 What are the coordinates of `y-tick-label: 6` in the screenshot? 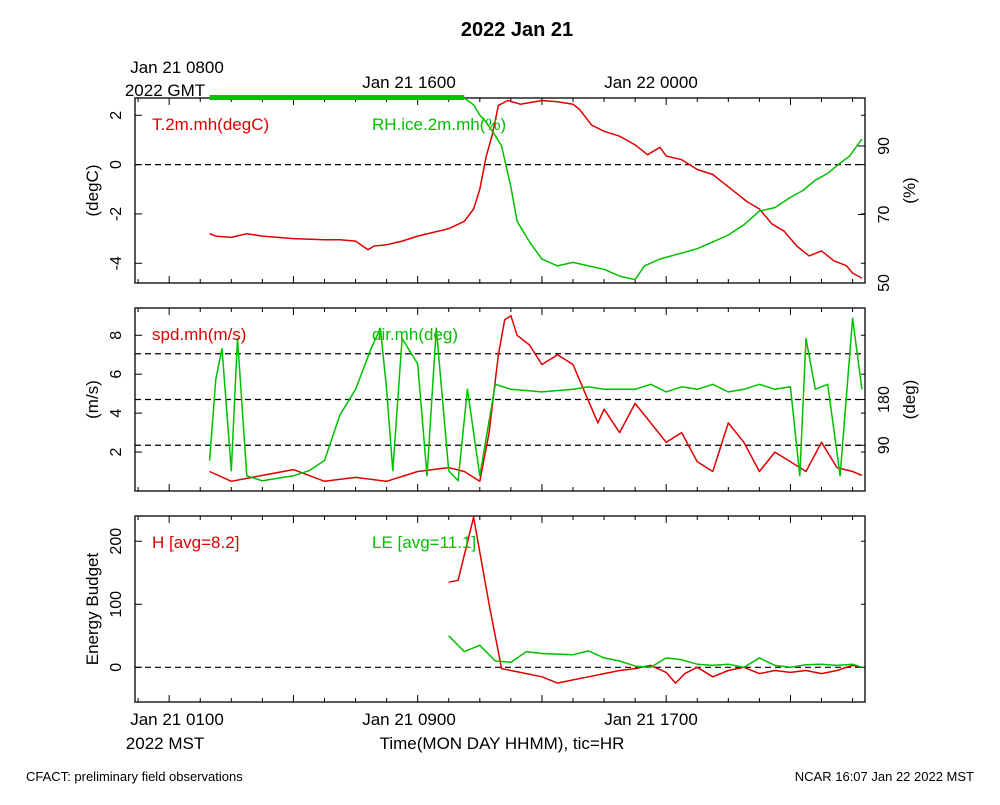 It's located at (116, 374).